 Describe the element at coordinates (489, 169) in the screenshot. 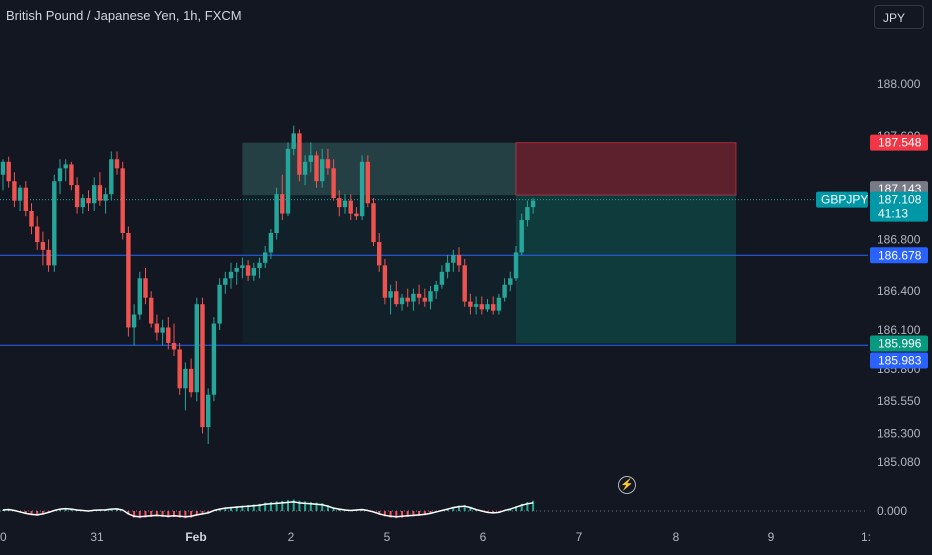

I see `position-stop-zone` at that location.